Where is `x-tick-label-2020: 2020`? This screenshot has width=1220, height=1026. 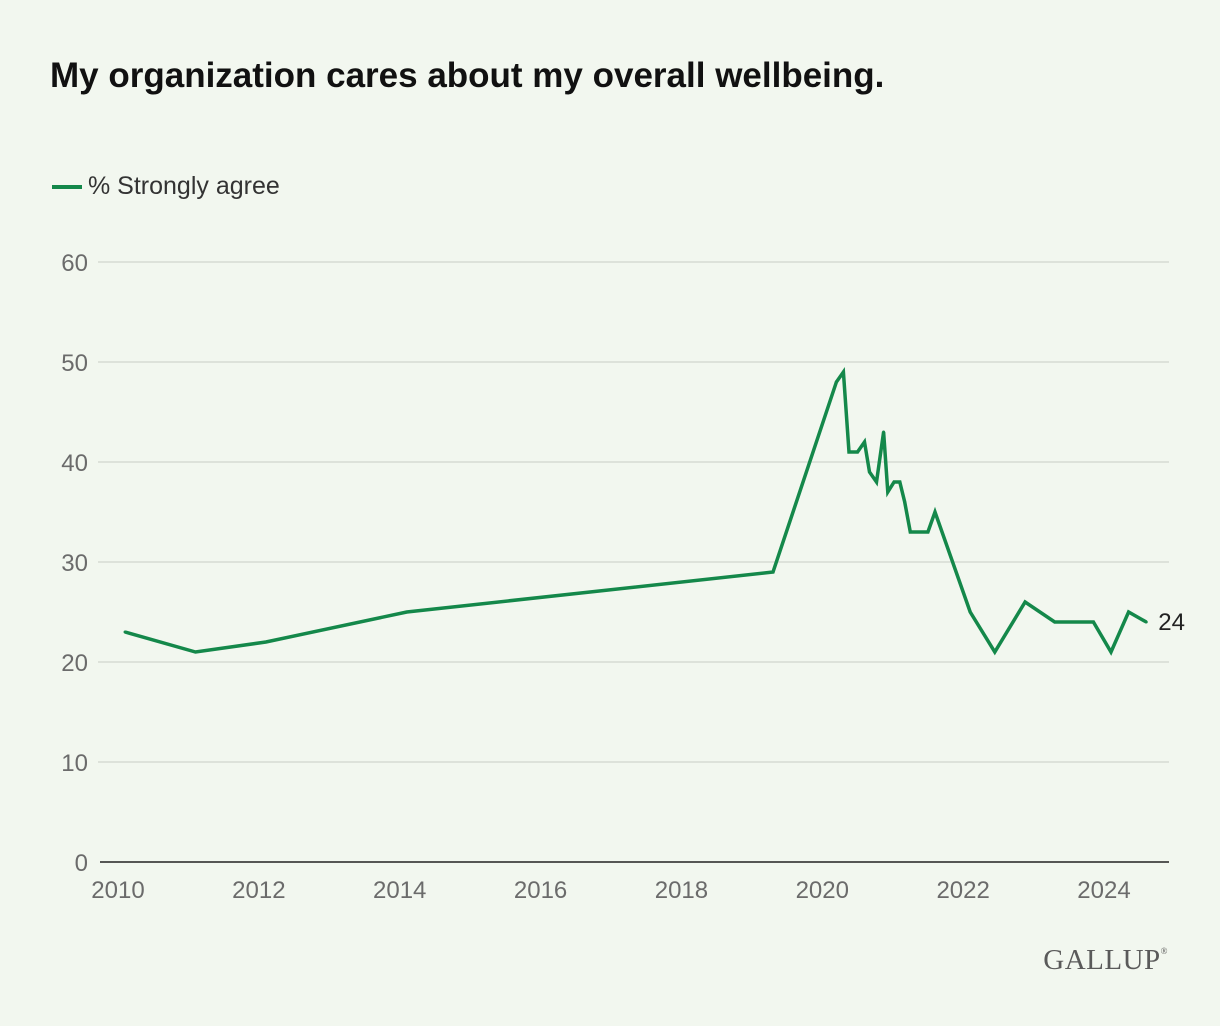 x-tick-label-2020: 2020 is located at coordinates (822, 890).